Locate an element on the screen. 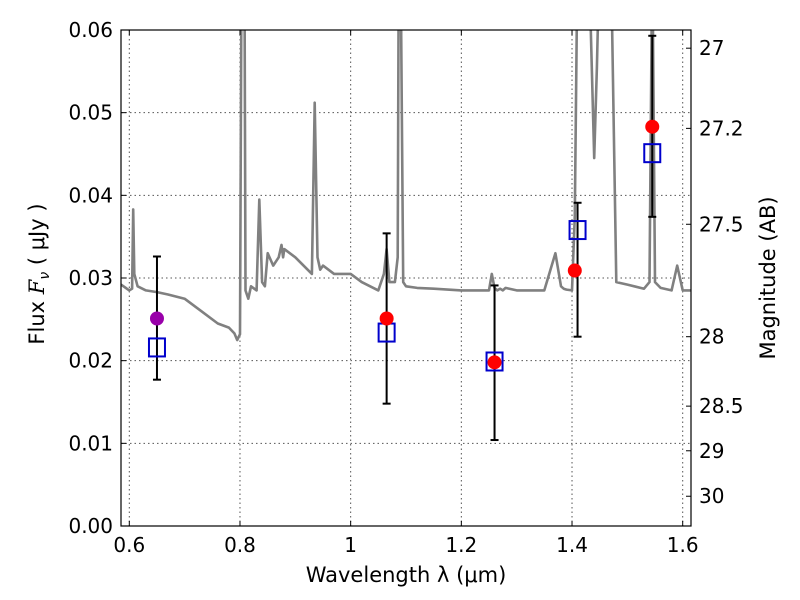 Image resolution: width=800 pixels, height=600 pixels. y-tick-label: 0.00 is located at coordinates (90, 526).